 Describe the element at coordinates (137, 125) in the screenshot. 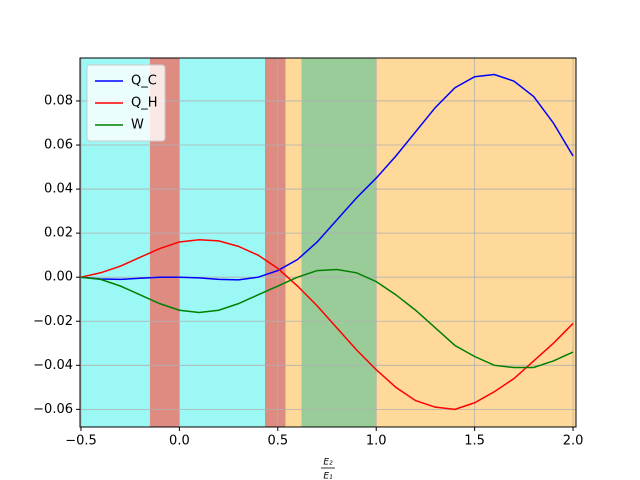

I see `legend-label: W` at that location.